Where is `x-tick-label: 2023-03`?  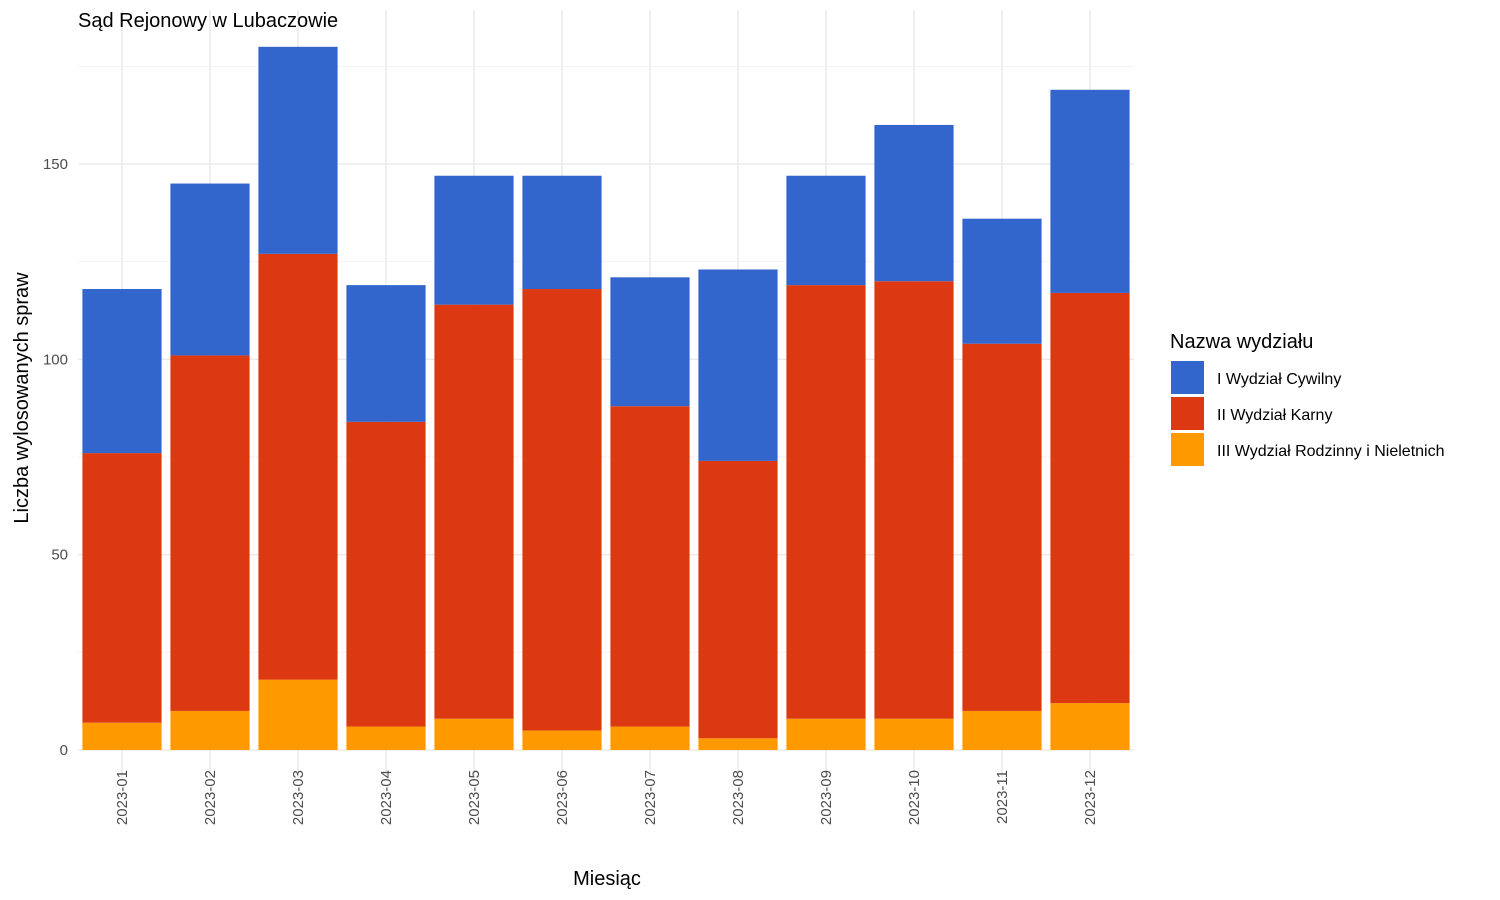 x-tick-label: 2023-03 is located at coordinates (298, 797).